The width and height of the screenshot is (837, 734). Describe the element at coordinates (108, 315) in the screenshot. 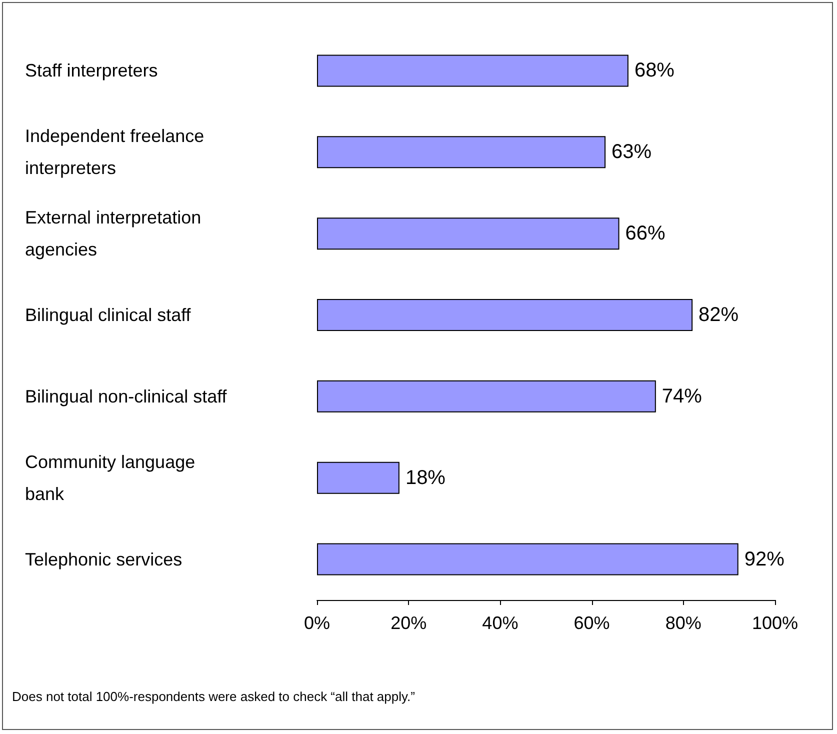

I see `y-tick-label: Bilingual clinical staff` at that location.